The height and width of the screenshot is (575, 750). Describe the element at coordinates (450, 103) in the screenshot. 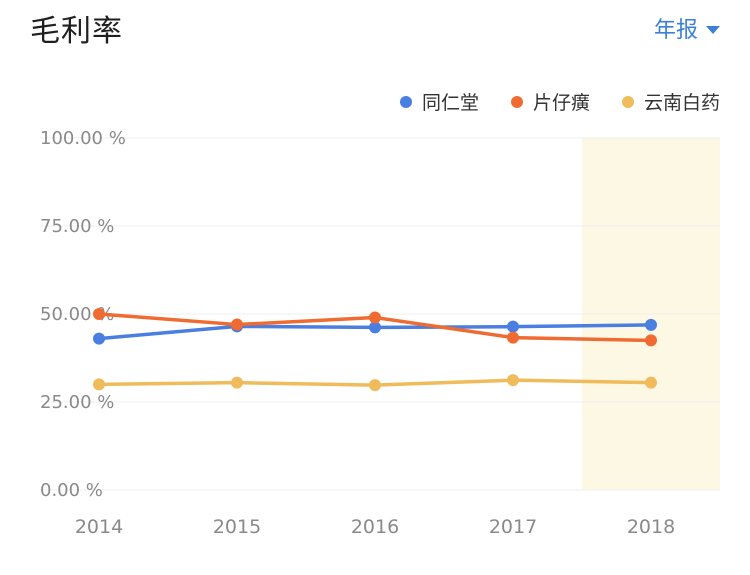

I see `legend-label: 同仁堂` at that location.